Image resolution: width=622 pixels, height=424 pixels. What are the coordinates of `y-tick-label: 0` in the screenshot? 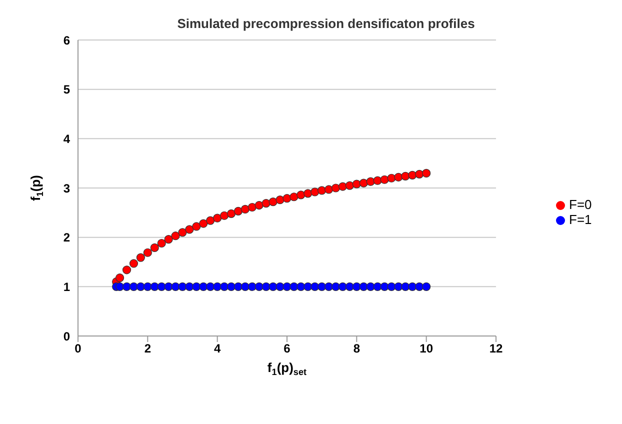 It's located at (66, 336).